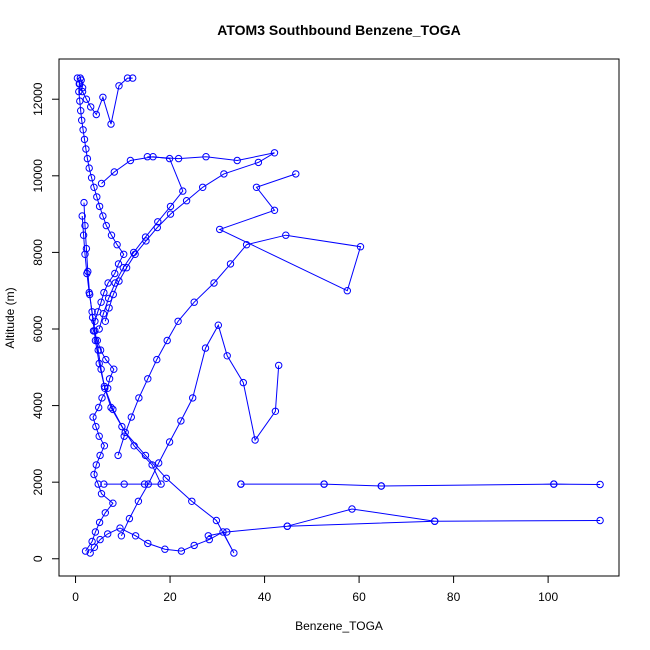 The height and width of the screenshot is (650, 650). Describe the element at coordinates (265, 597) in the screenshot. I see `x-tick-label: 40` at that location.